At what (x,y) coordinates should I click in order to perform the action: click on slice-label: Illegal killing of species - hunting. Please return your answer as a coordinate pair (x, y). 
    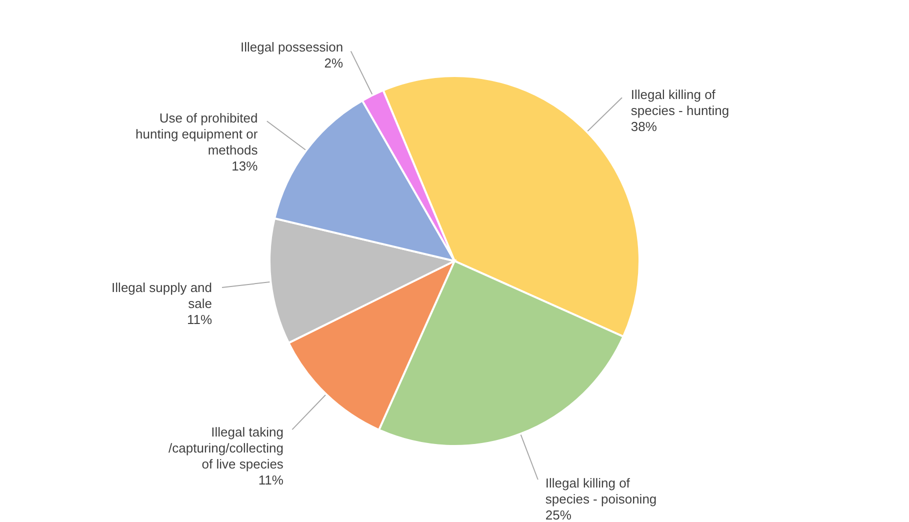
    Looking at the image, I should click on (680, 102).